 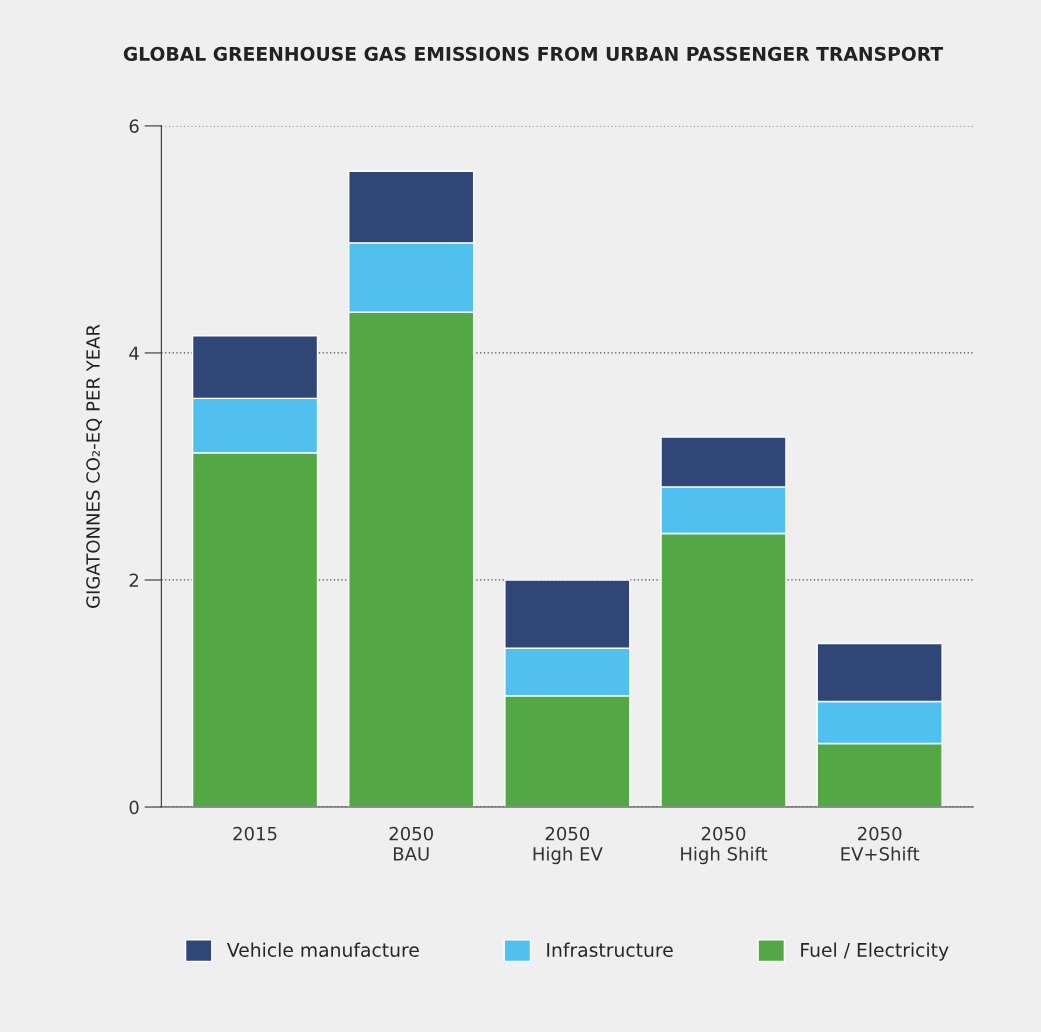 I want to click on y-axis-title: GIGATONNES CO₂-EQ PER YEAR, so click(x=94, y=466).